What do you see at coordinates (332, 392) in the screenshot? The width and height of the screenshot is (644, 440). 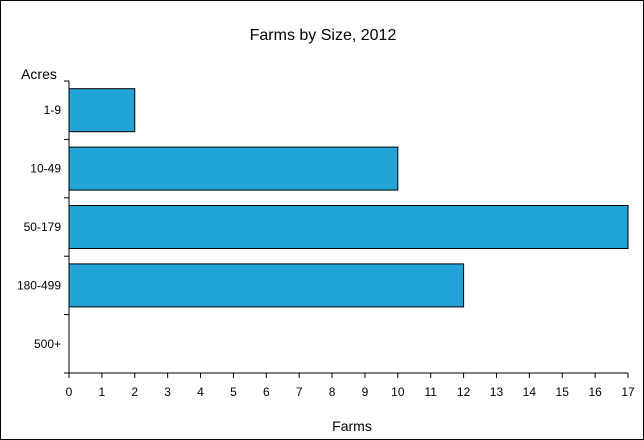 I see `x-tick-label: 8` at bounding box center [332, 392].